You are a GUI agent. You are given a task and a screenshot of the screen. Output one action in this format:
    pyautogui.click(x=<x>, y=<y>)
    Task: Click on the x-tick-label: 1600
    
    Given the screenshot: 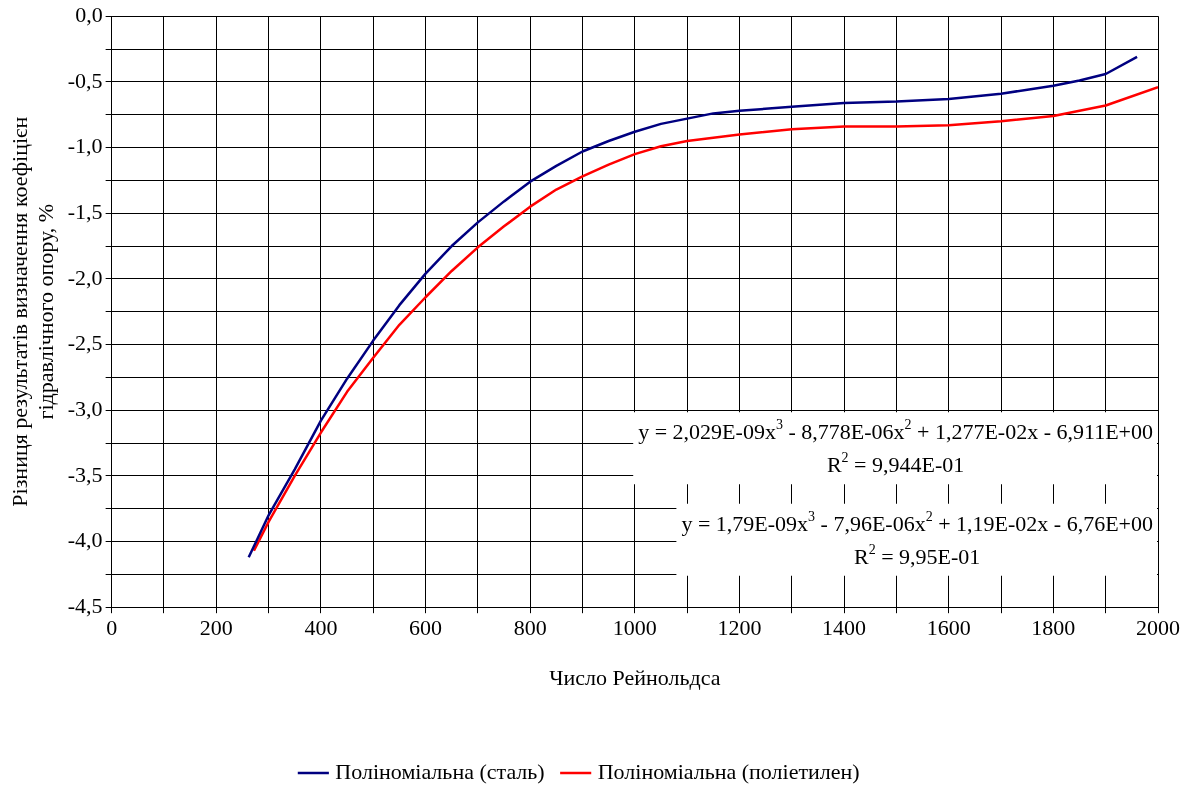 What is the action you would take?
    pyautogui.click(x=948, y=628)
    